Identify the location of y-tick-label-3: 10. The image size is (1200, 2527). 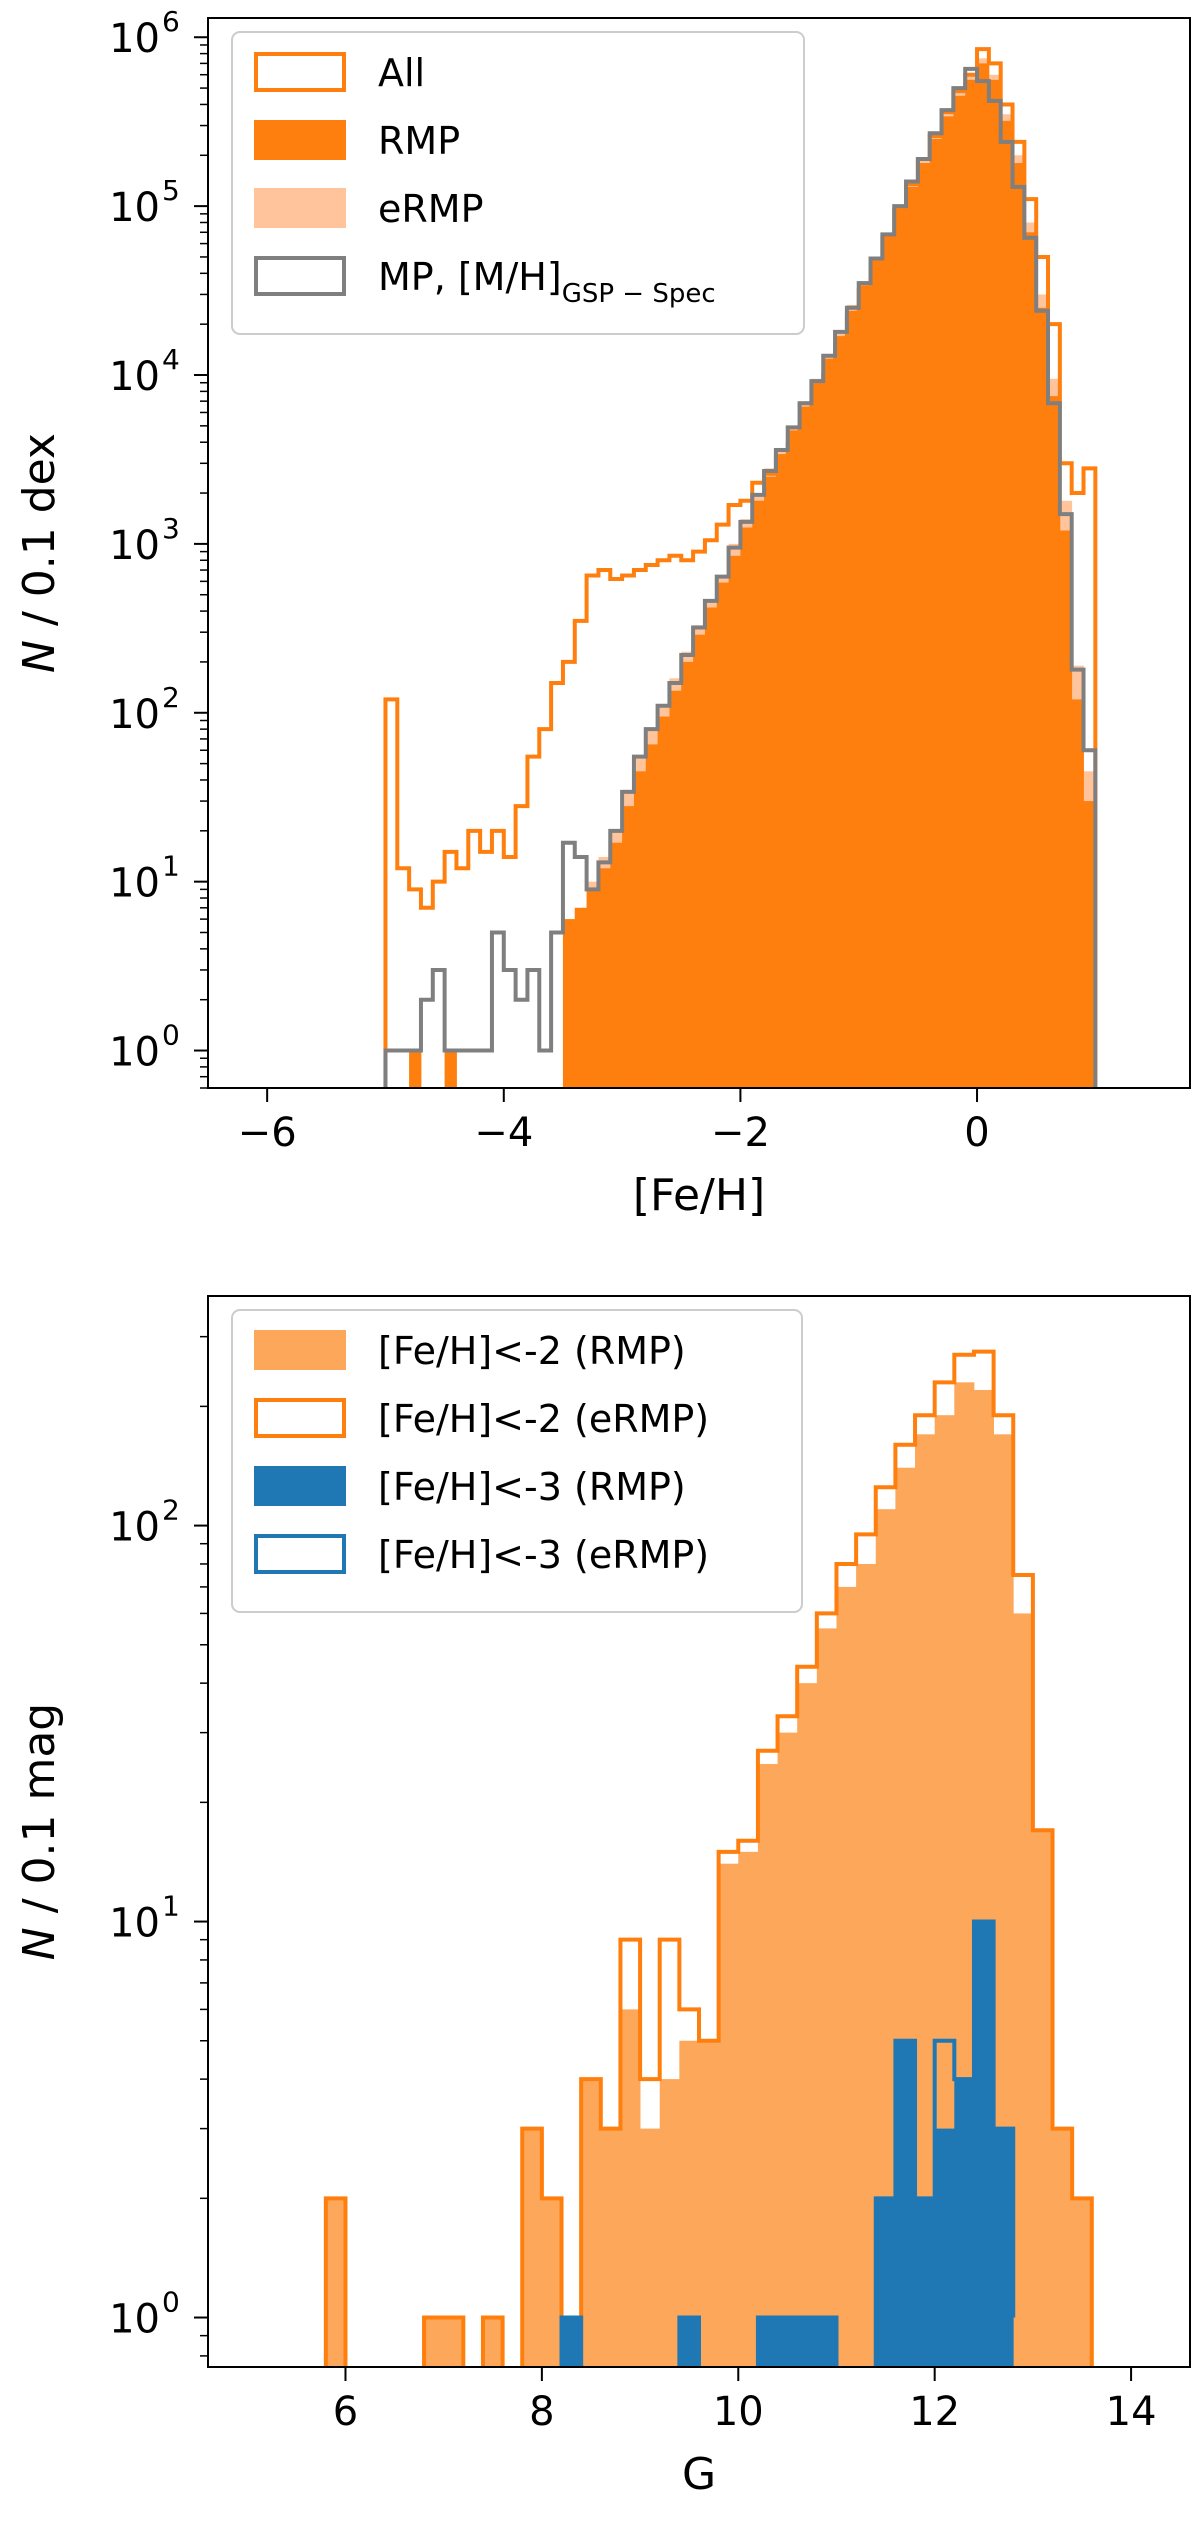
(134, 546).